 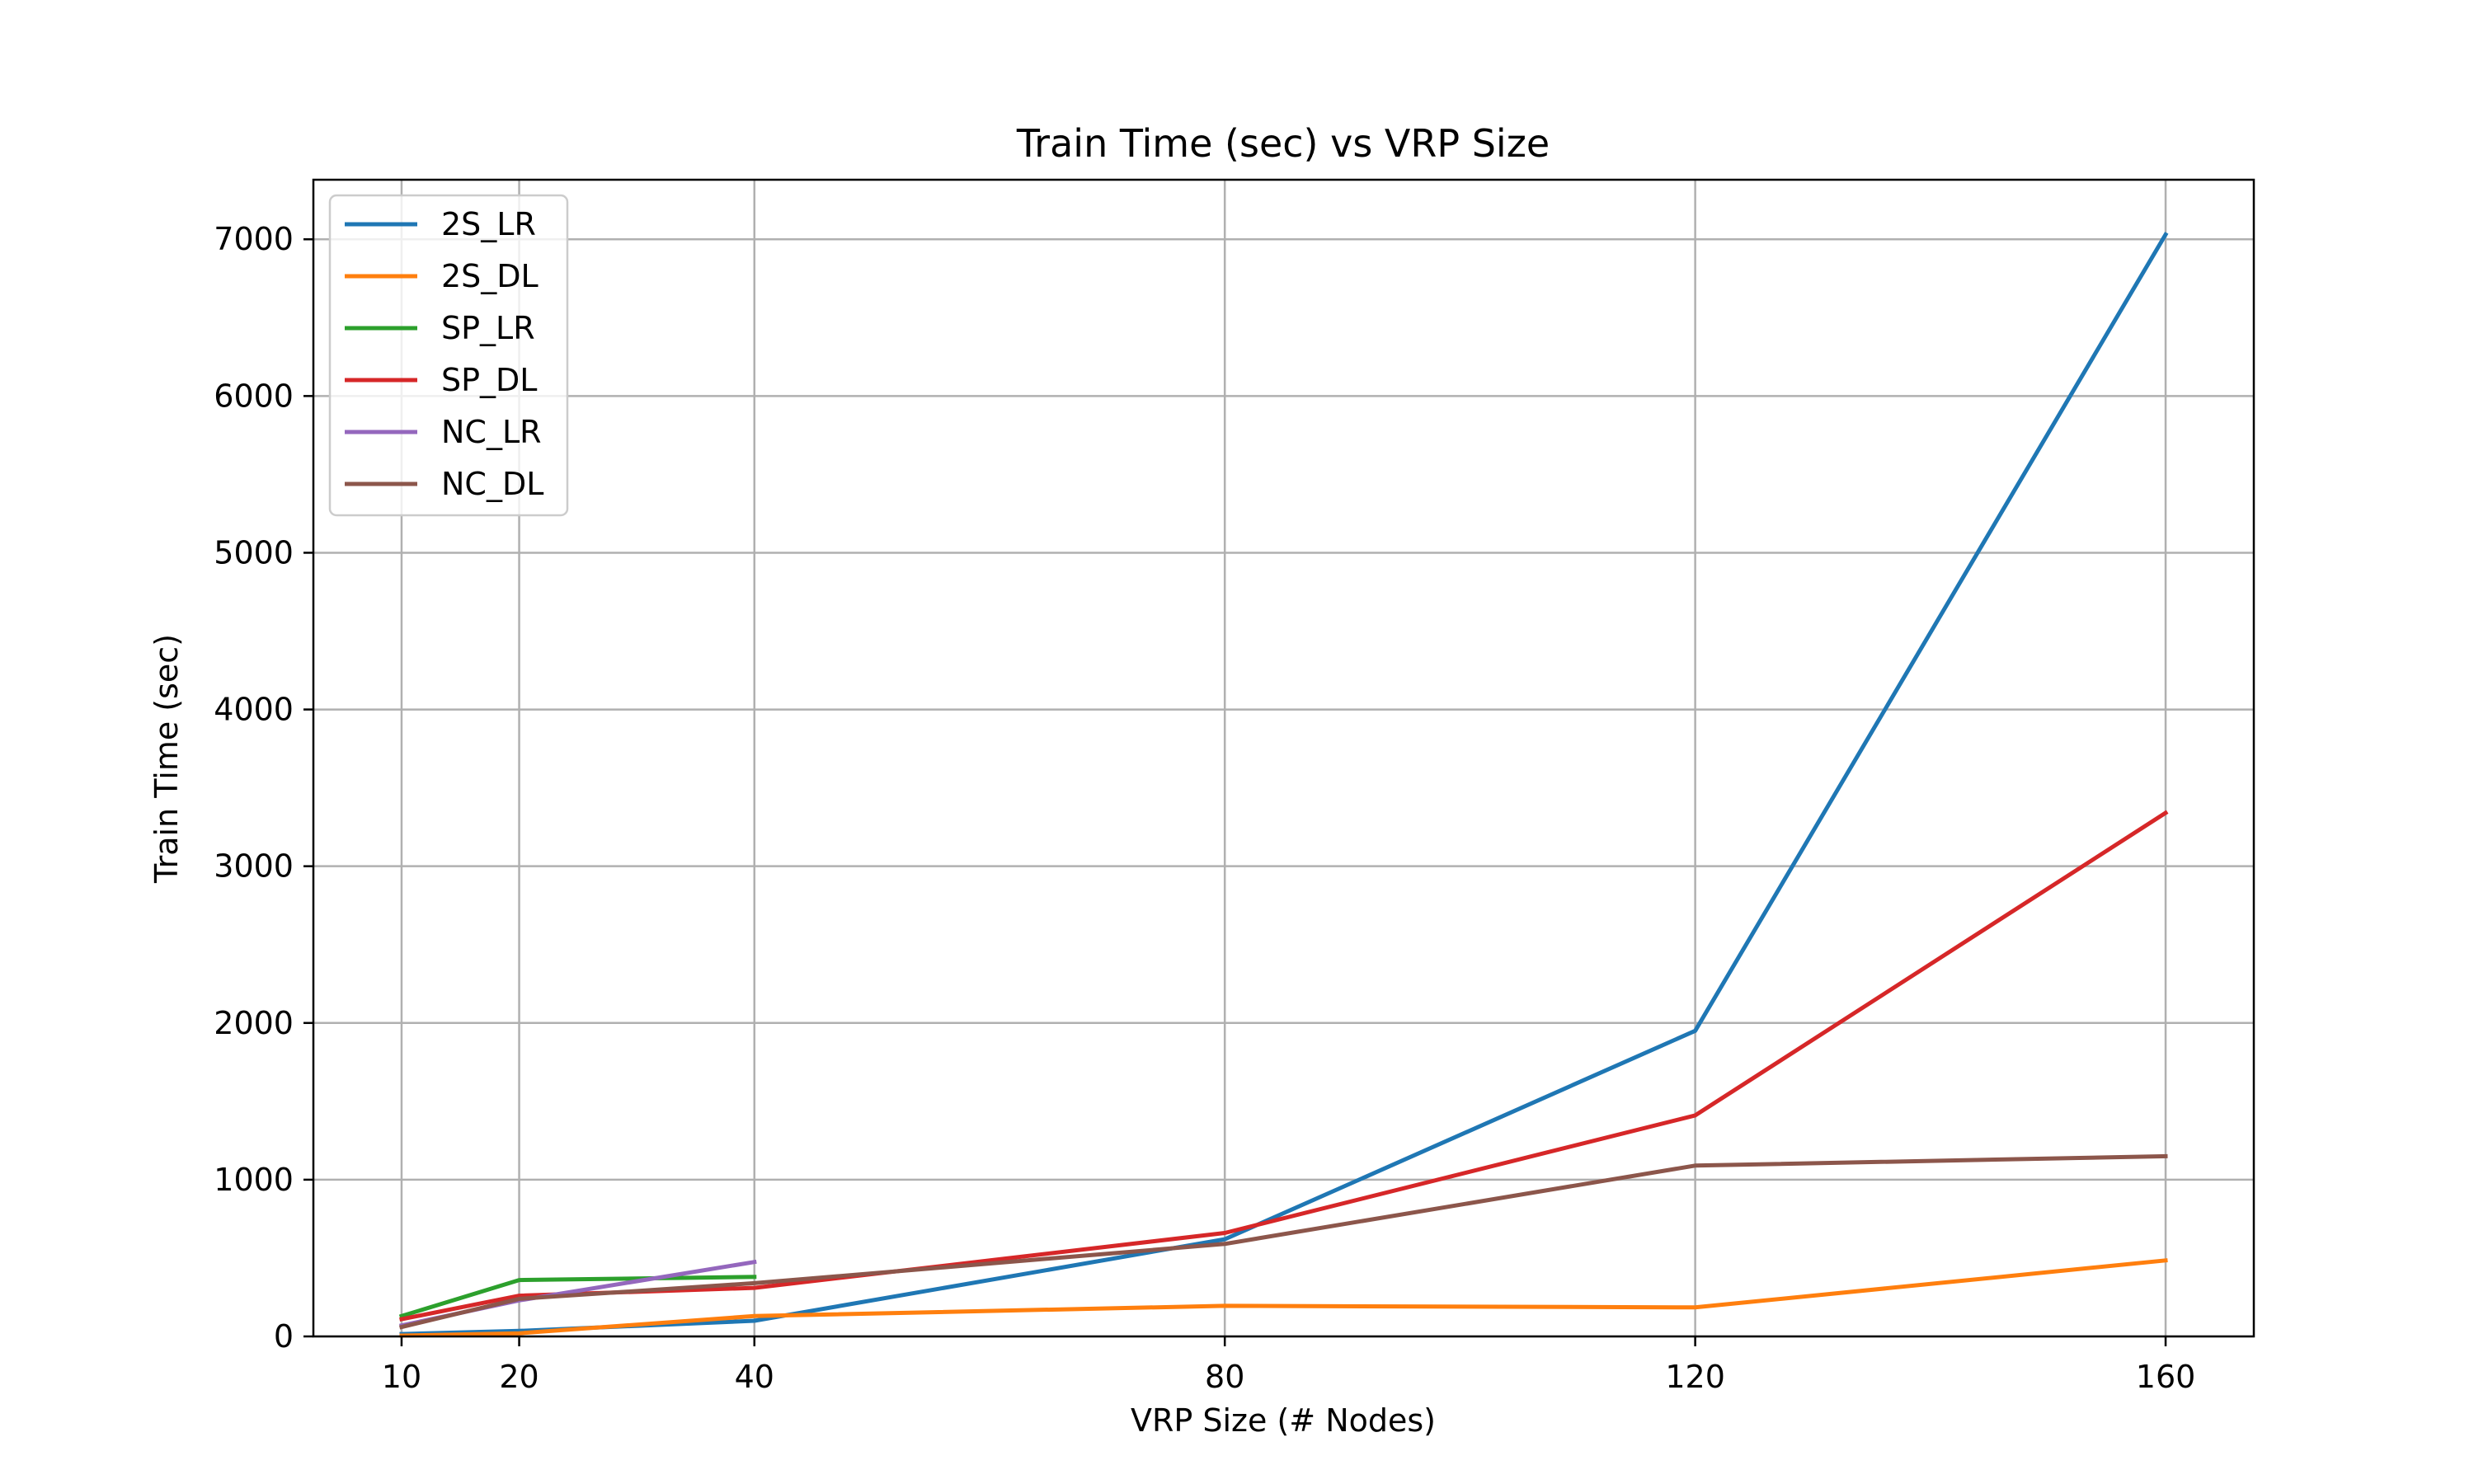 I want to click on y-axis-label: Train Time (sec), so click(x=166, y=759).